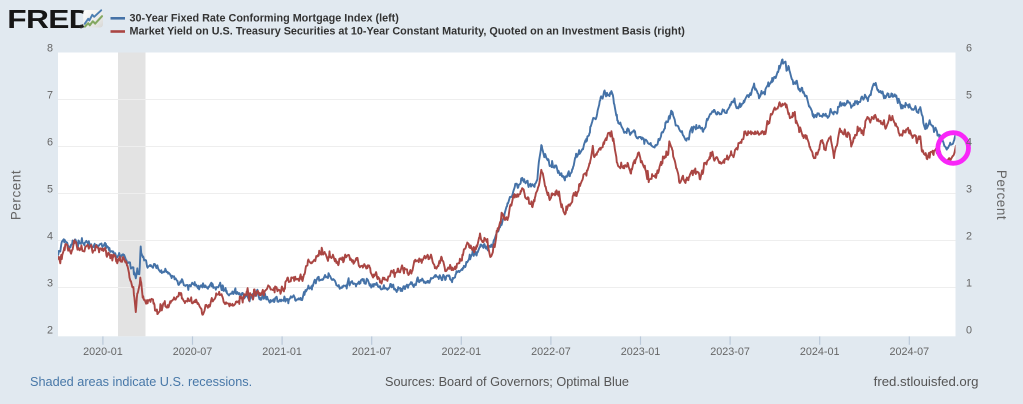 This screenshot has height=404, width=1023. What do you see at coordinates (141, 382) in the screenshot?
I see `svg-text:Shaded areas indicate U.S. rec: Shaded areas indicate U.S. recessions.` at bounding box center [141, 382].